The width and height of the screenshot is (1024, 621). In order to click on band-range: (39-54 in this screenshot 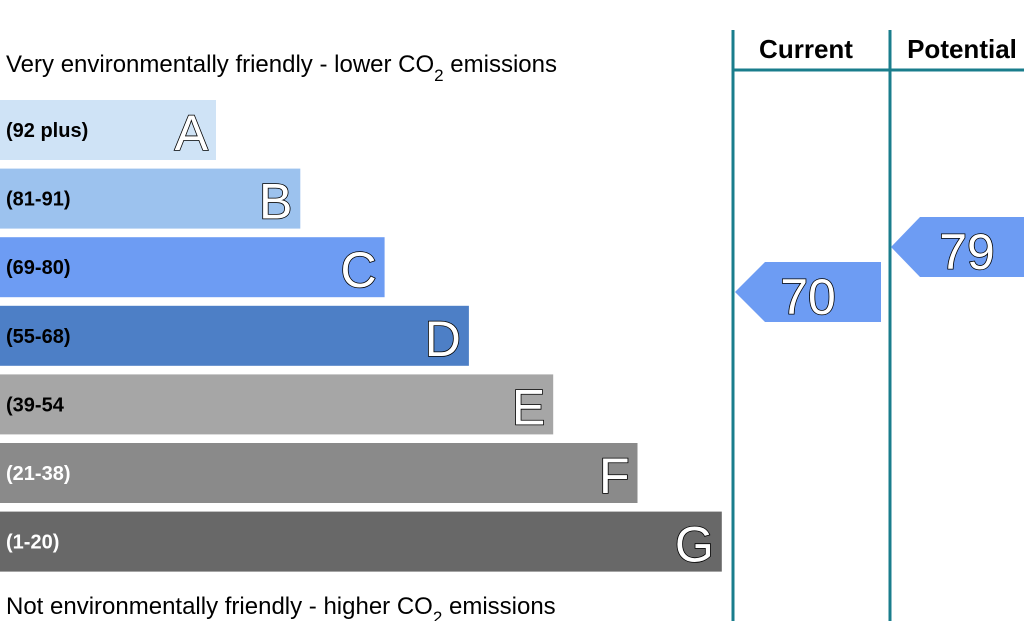, I will do `click(35, 405)`.